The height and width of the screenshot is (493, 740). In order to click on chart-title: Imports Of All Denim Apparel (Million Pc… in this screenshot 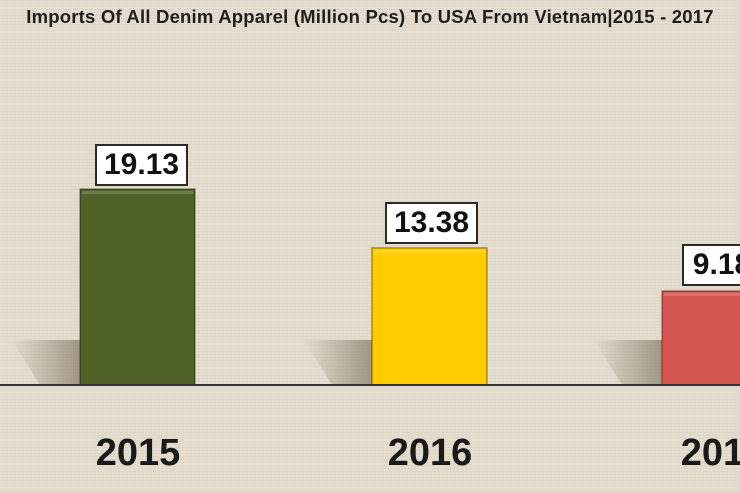, I will do `click(370, 16)`.